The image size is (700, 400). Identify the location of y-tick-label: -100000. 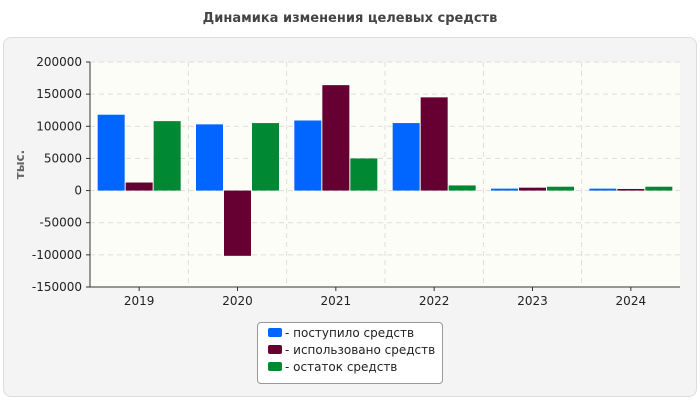
(57, 255).